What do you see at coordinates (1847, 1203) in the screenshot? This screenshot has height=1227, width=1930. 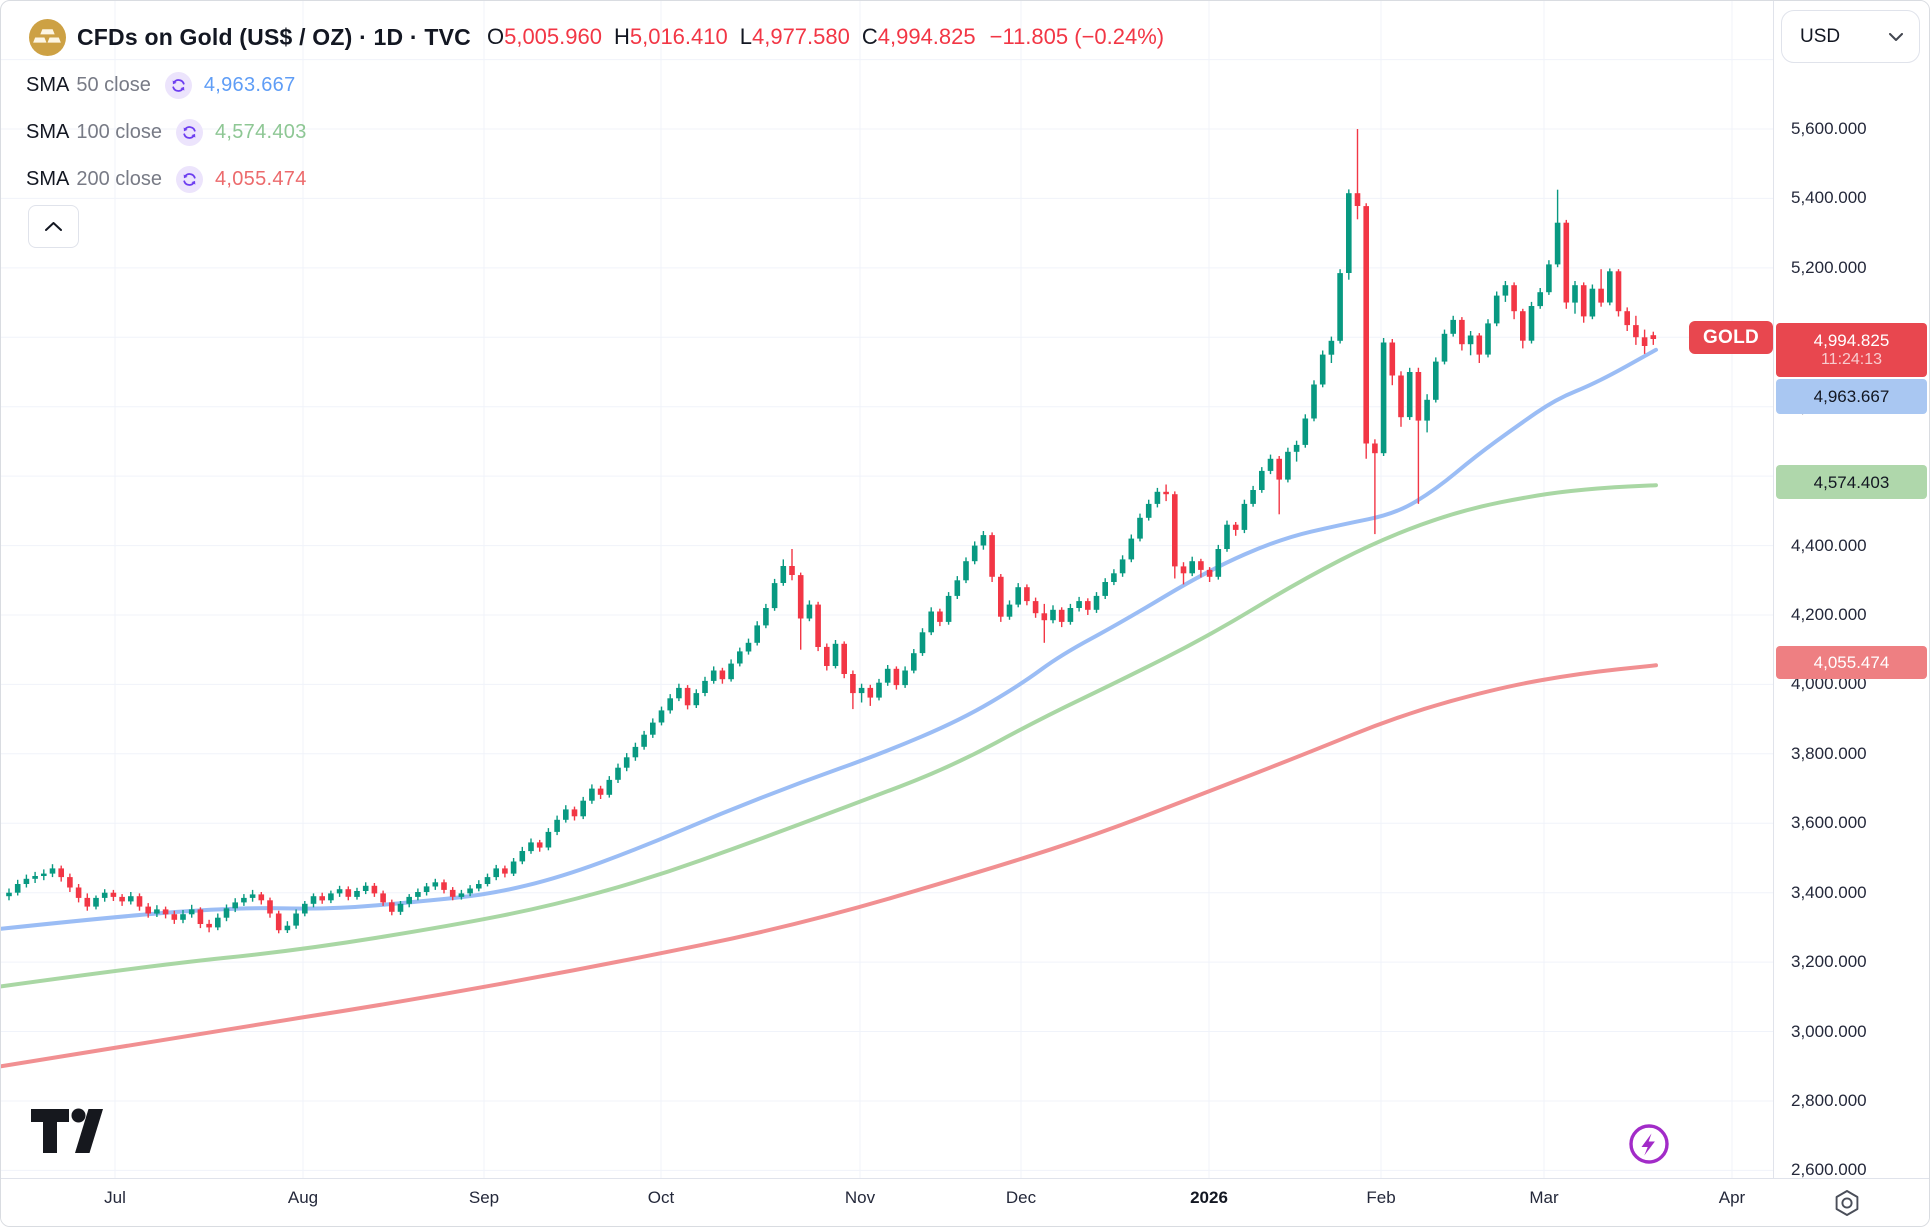 I see `settings-hexagon-icon` at bounding box center [1847, 1203].